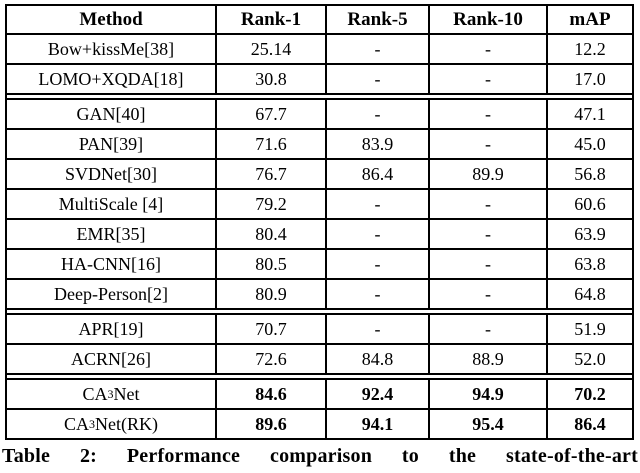 This screenshot has width=640, height=473. What do you see at coordinates (590, 143) in the screenshot?
I see `map-cell: 45.0` at bounding box center [590, 143].